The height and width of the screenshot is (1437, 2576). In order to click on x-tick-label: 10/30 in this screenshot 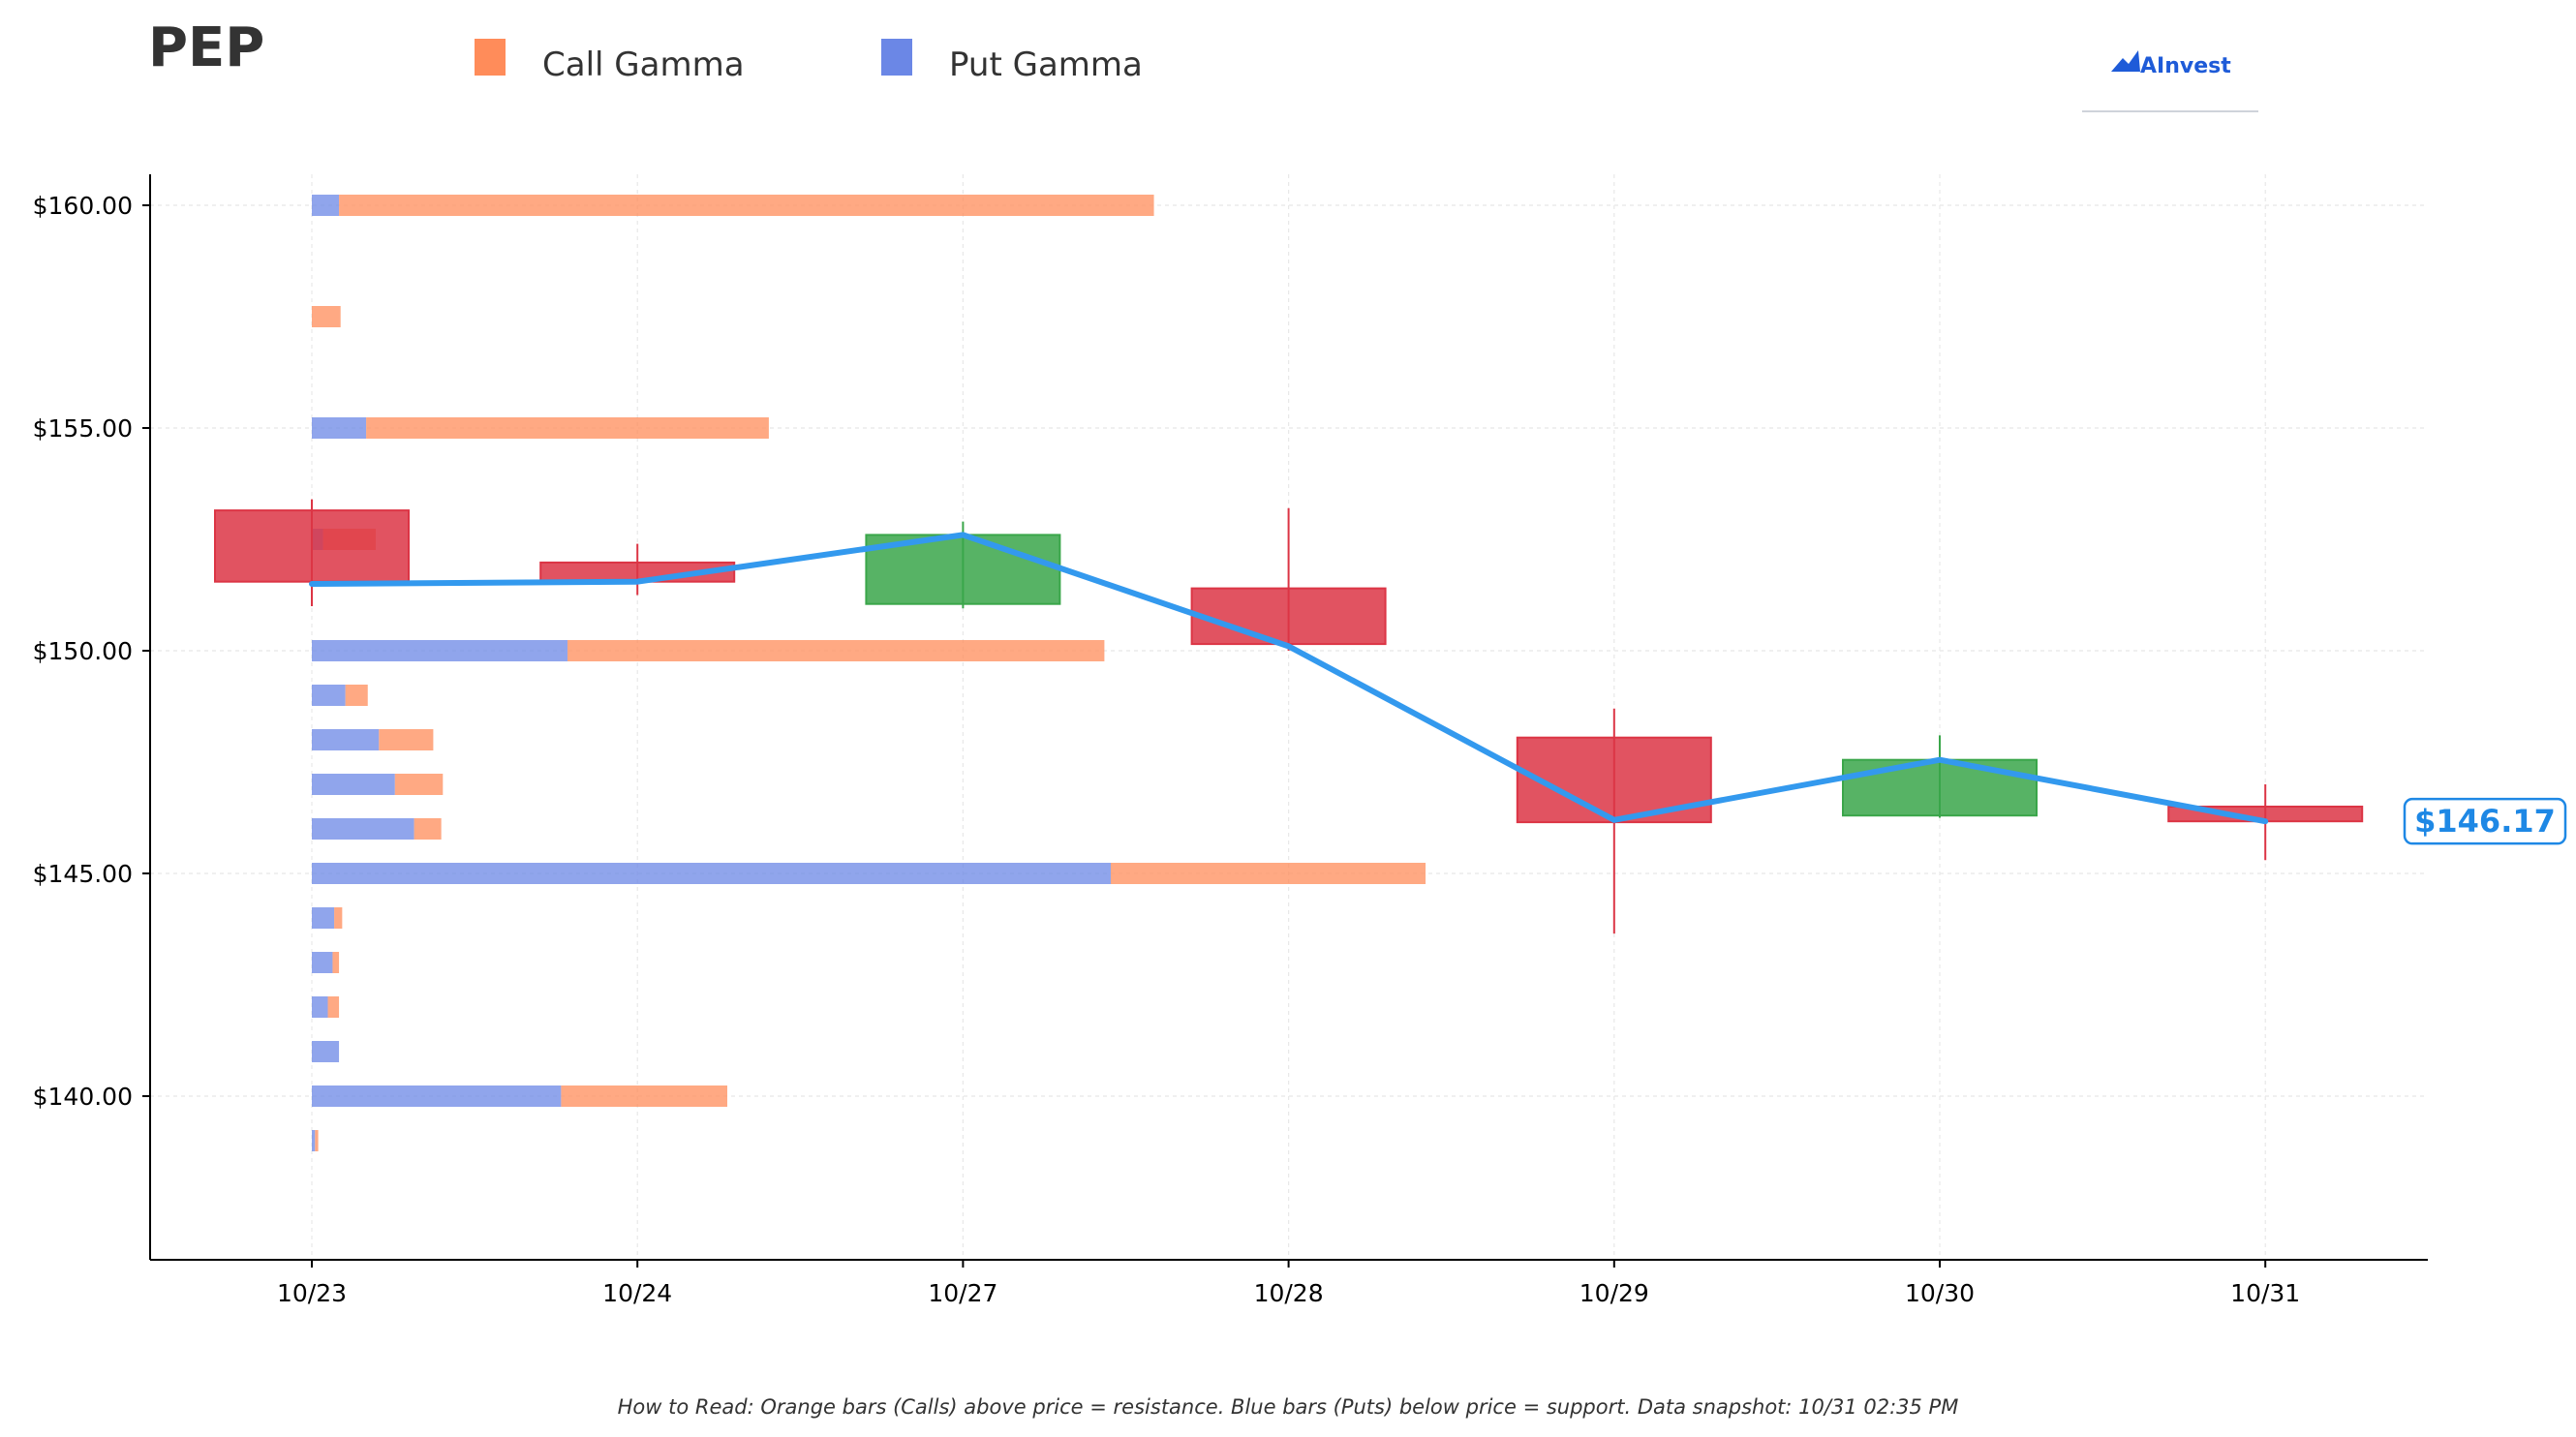, I will do `click(1940, 1293)`.